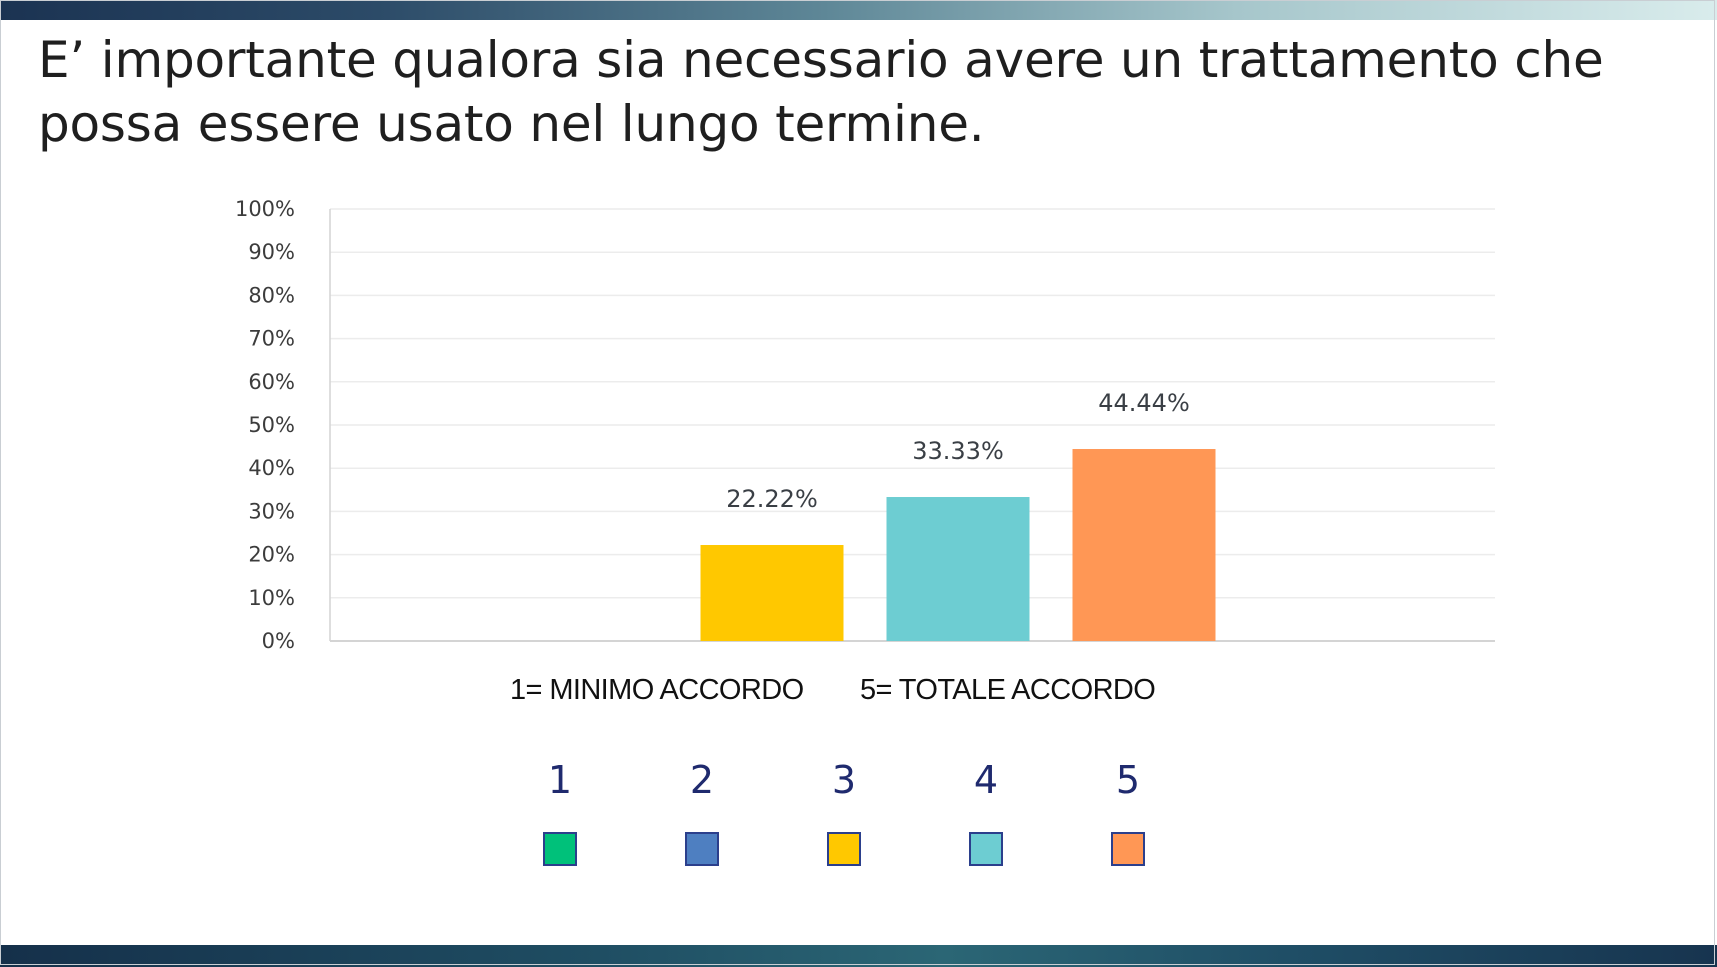 This screenshot has height=967, width=1717. I want to click on y-tick-label: 0%, so click(278, 641).